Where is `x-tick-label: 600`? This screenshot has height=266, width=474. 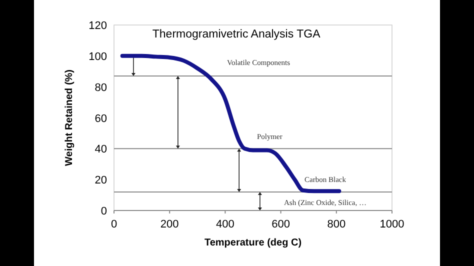
x-tick-label: 600 is located at coordinates (281, 224).